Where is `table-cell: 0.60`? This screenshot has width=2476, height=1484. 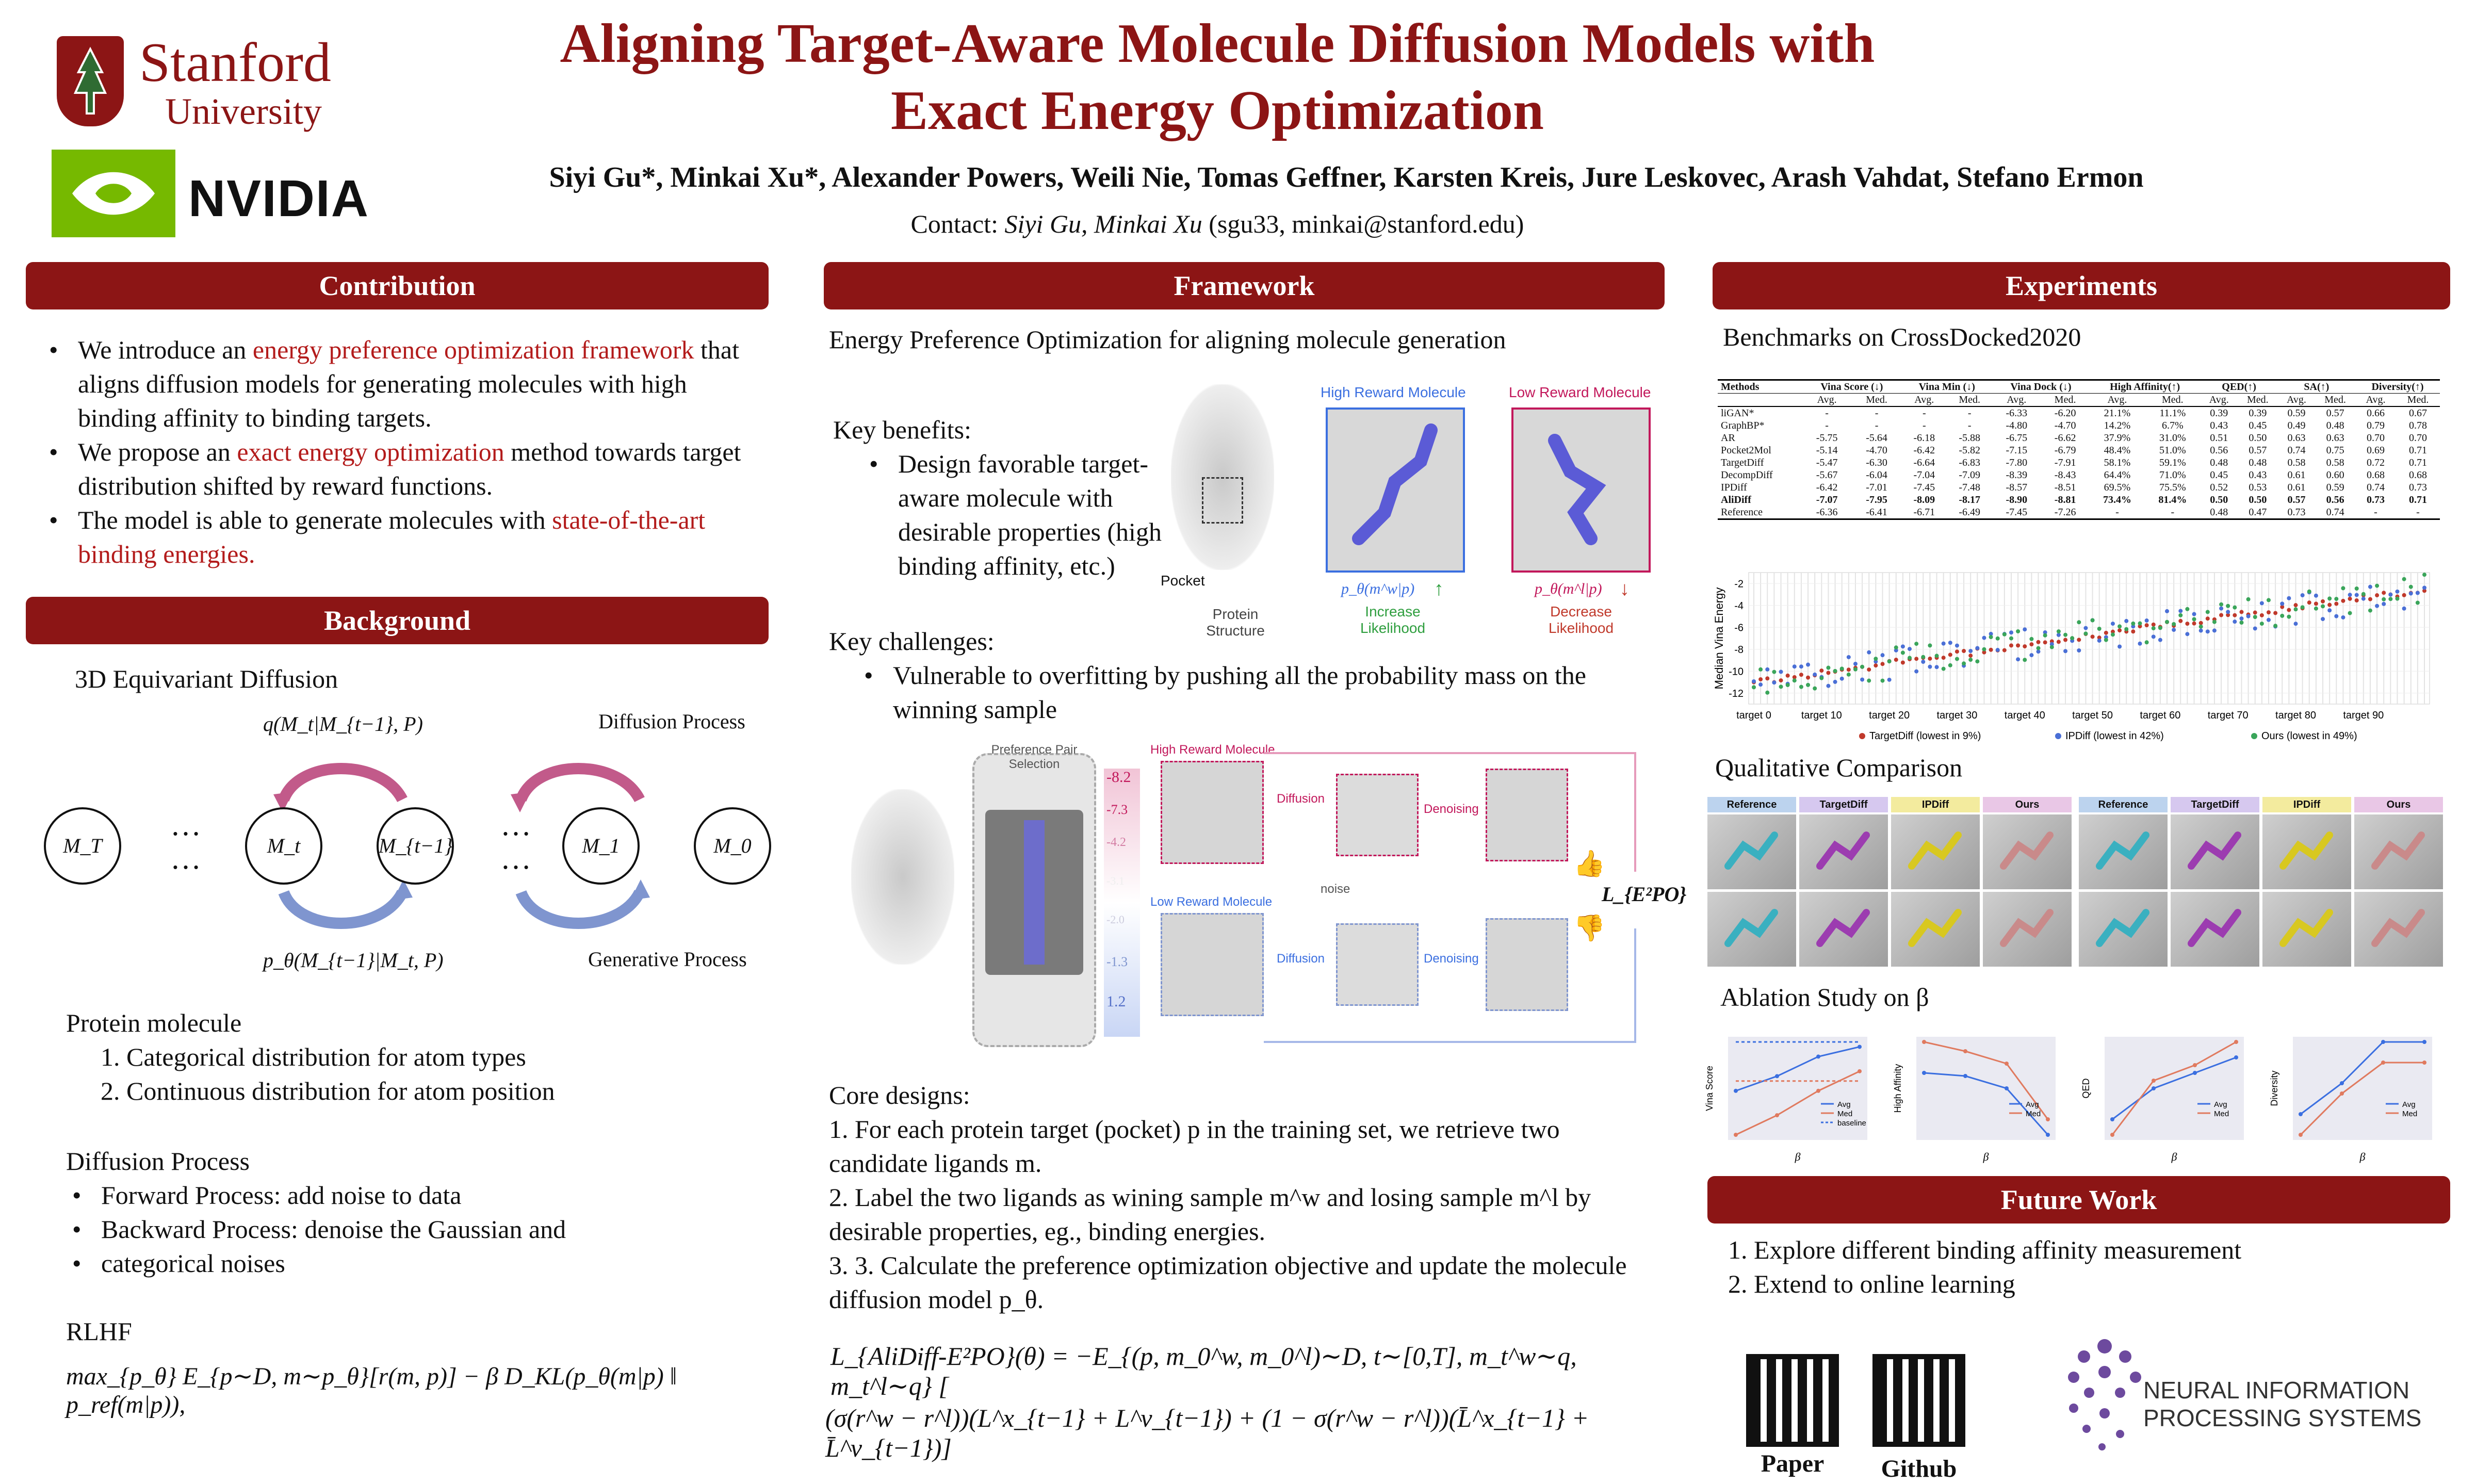
table-cell: 0.60 is located at coordinates (2335, 475).